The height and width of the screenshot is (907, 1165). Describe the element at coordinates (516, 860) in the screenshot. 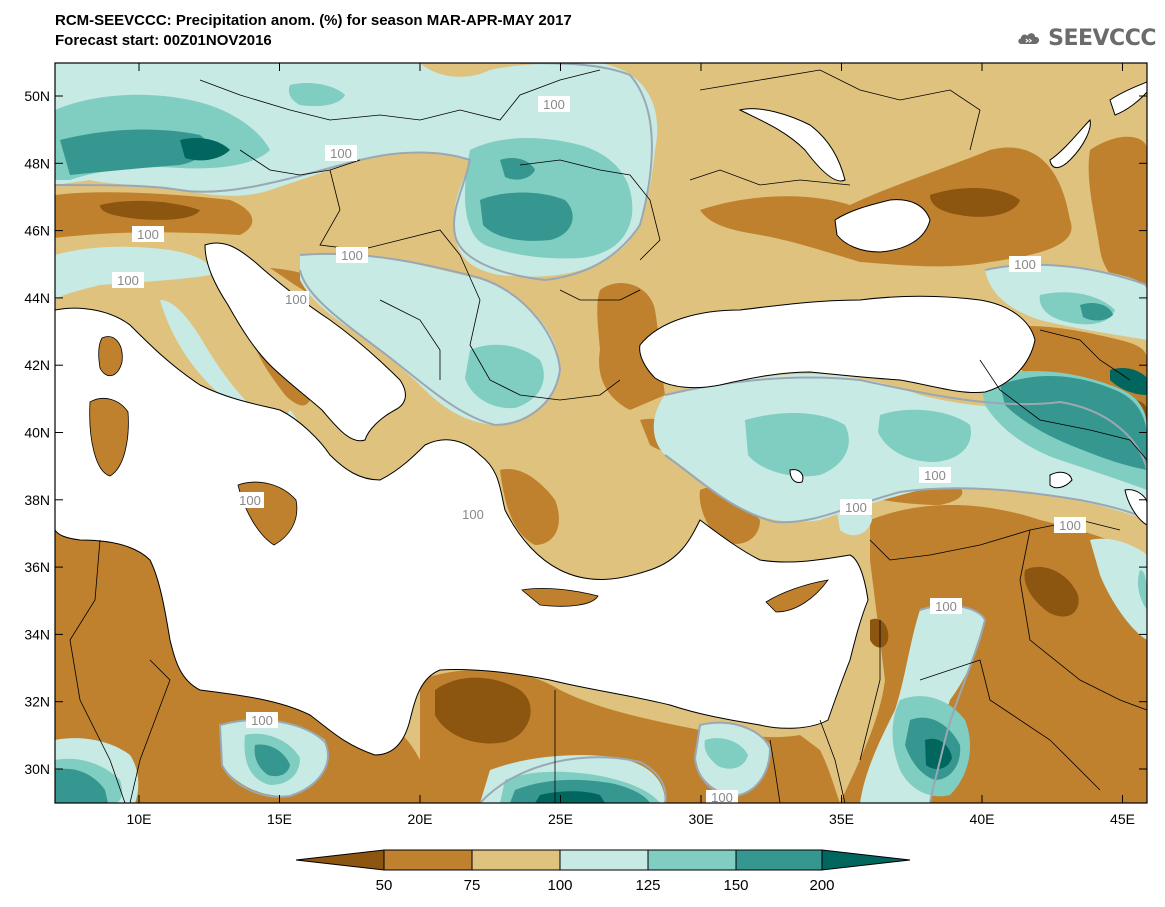

I see `colorbar-swatch-slightly-dry` at that location.